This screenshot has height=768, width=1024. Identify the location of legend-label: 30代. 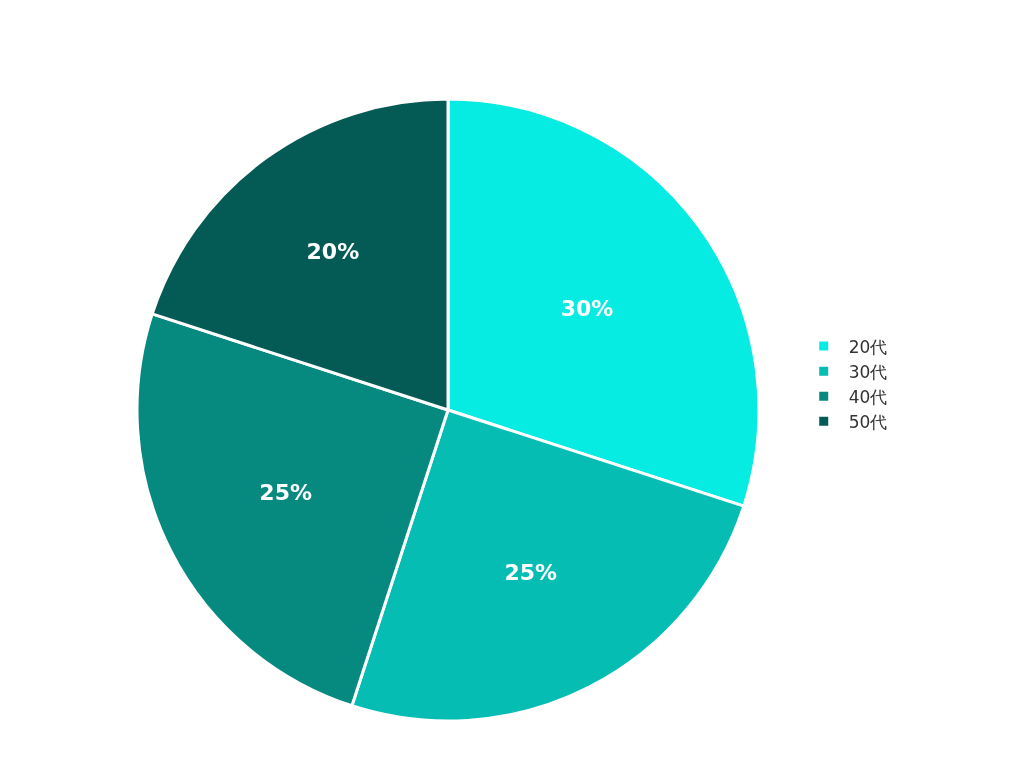
(868, 371).